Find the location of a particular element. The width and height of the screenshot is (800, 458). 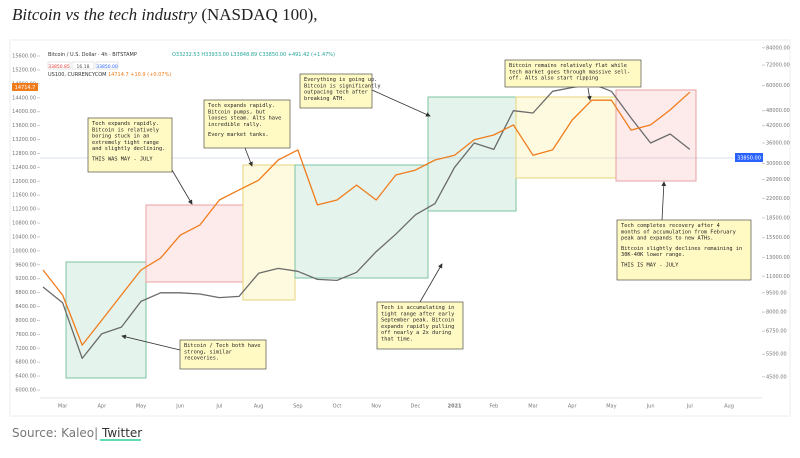

x-tick-label: Aug is located at coordinates (729, 407).